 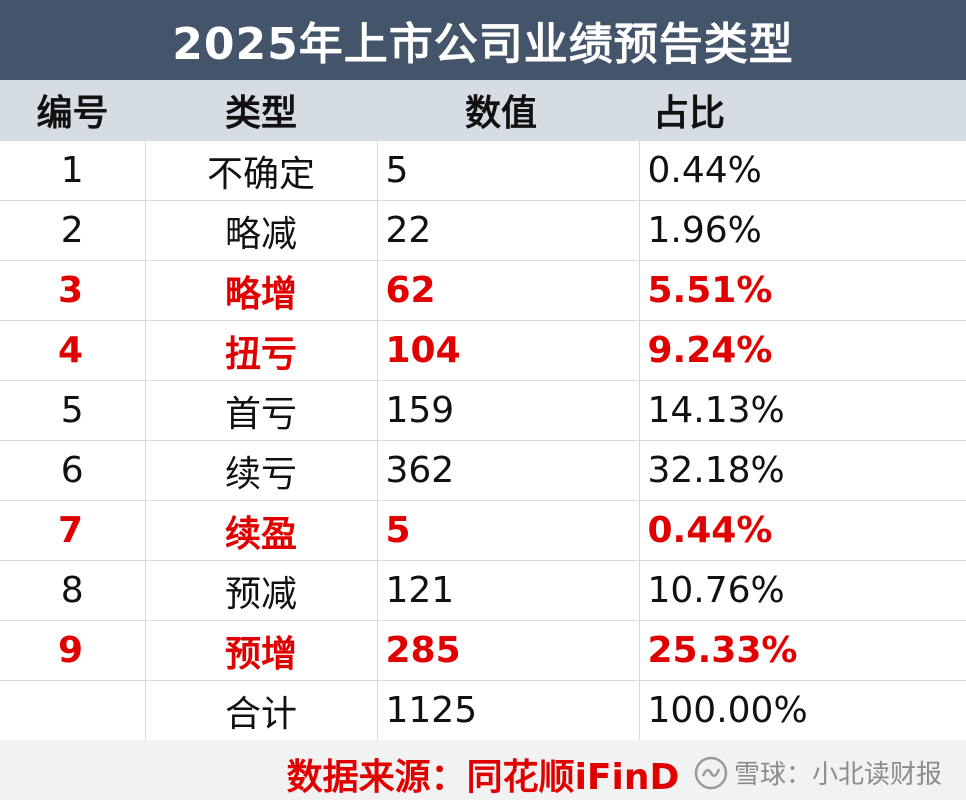 I want to click on row-ratio: 10.76%, so click(x=802, y=590).